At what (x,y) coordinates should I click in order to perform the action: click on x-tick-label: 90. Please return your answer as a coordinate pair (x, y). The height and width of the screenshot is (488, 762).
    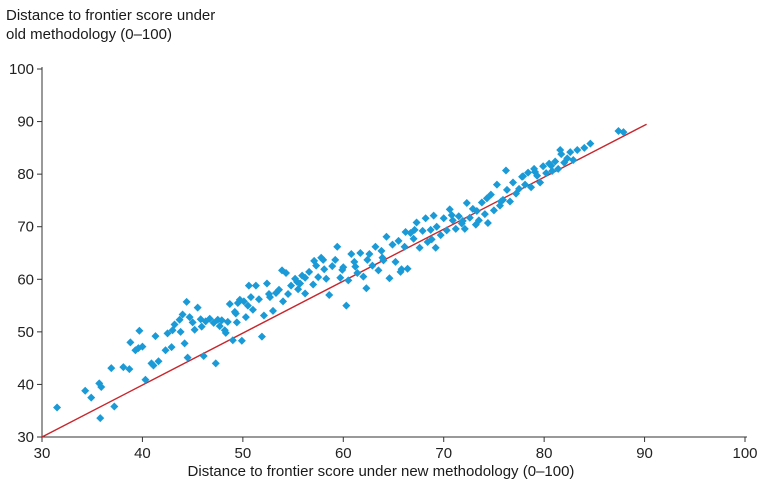
    Looking at the image, I should click on (644, 452).